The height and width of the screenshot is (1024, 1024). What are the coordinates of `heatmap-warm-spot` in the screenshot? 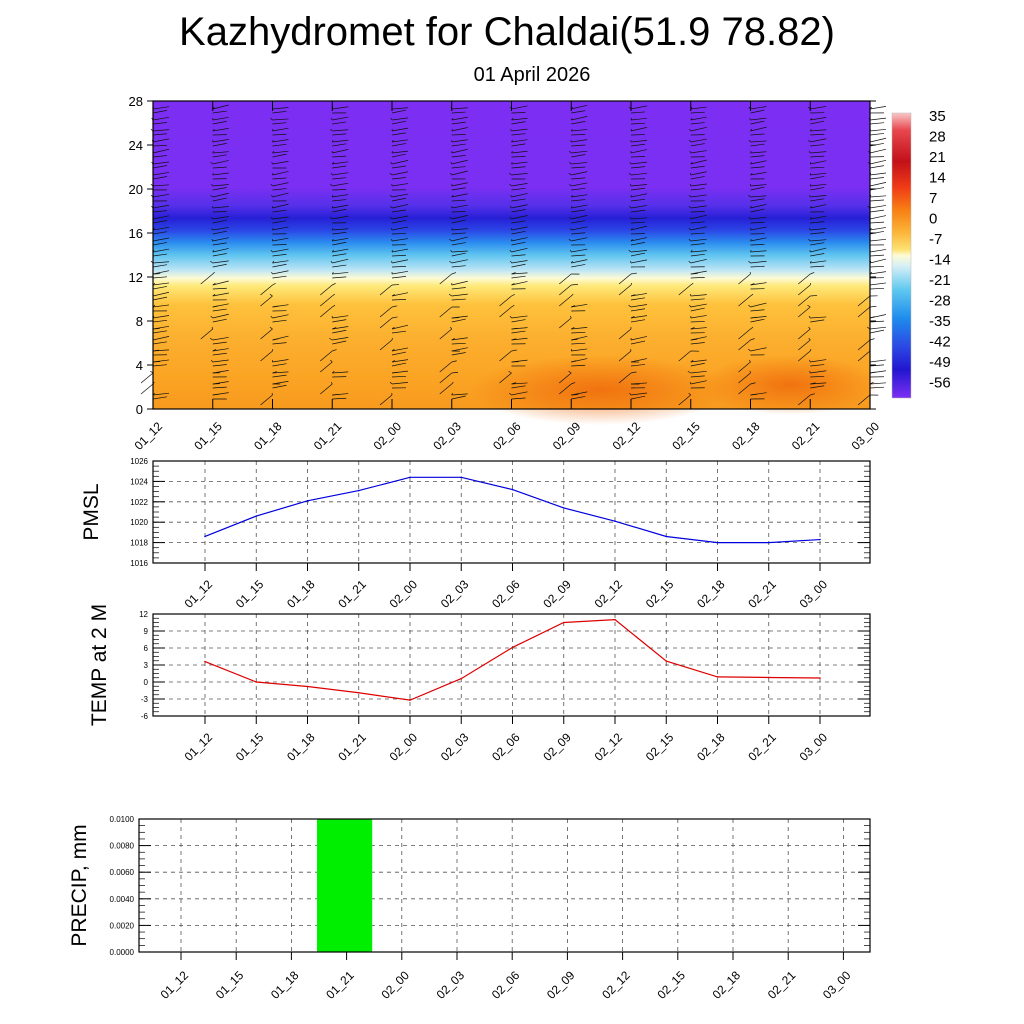 It's located at (600, 390).